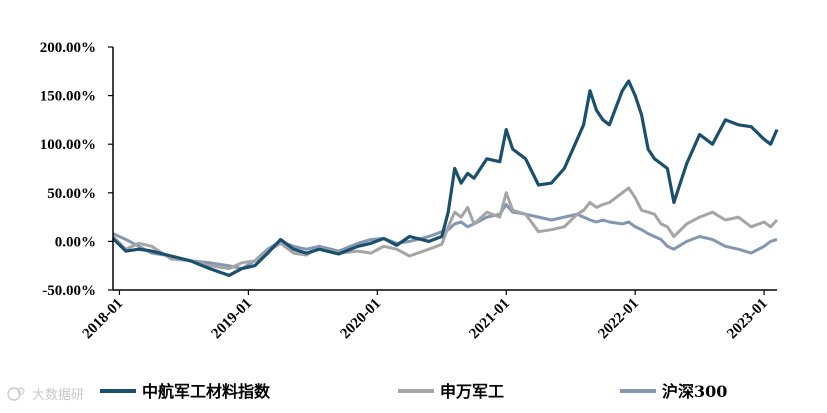 The image size is (827, 413). Describe the element at coordinates (71, 194) in the screenshot. I see `y-tick-label: 50.00%` at that location.